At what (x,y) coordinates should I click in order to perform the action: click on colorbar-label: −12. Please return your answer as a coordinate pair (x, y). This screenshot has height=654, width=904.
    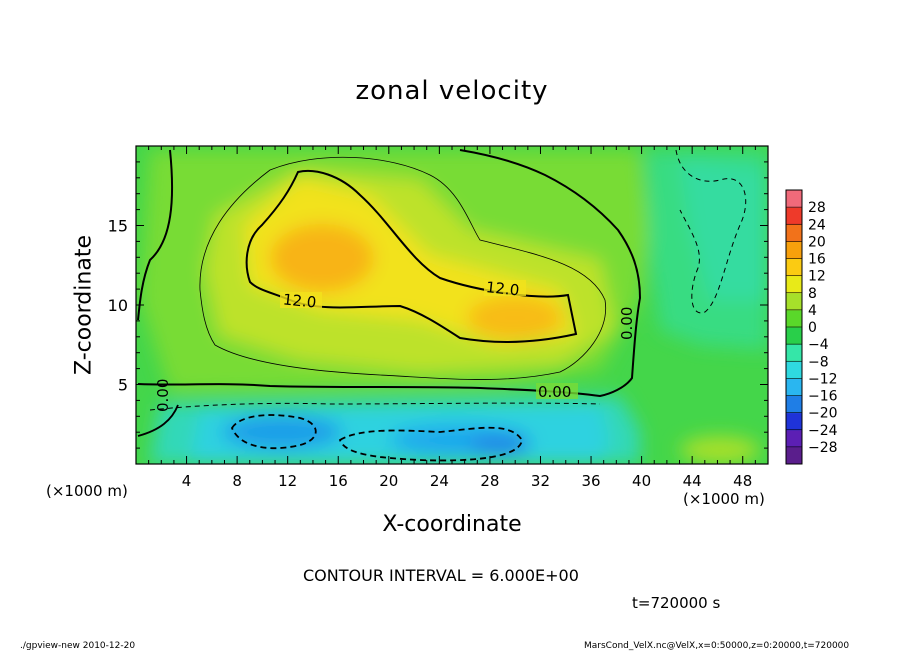
    Looking at the image, I should click on (823, 379).